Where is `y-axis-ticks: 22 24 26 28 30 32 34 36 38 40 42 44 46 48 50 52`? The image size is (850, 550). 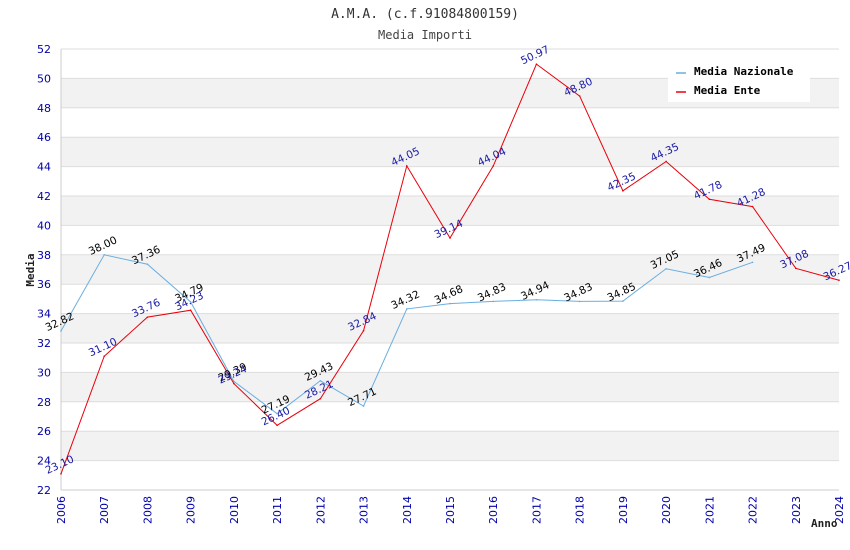 y-axis-ticks: 22 24 26 28 30 32 34 36 38 40 42 44 46 48 50 52 is located at coordinates (44, 270).